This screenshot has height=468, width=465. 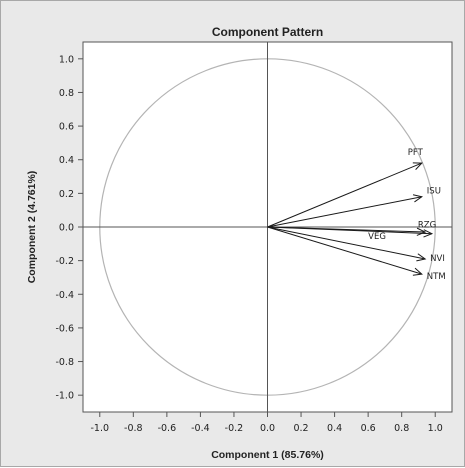 I want to click on y-tick-label: 0.6, so click(x=66, y=127).